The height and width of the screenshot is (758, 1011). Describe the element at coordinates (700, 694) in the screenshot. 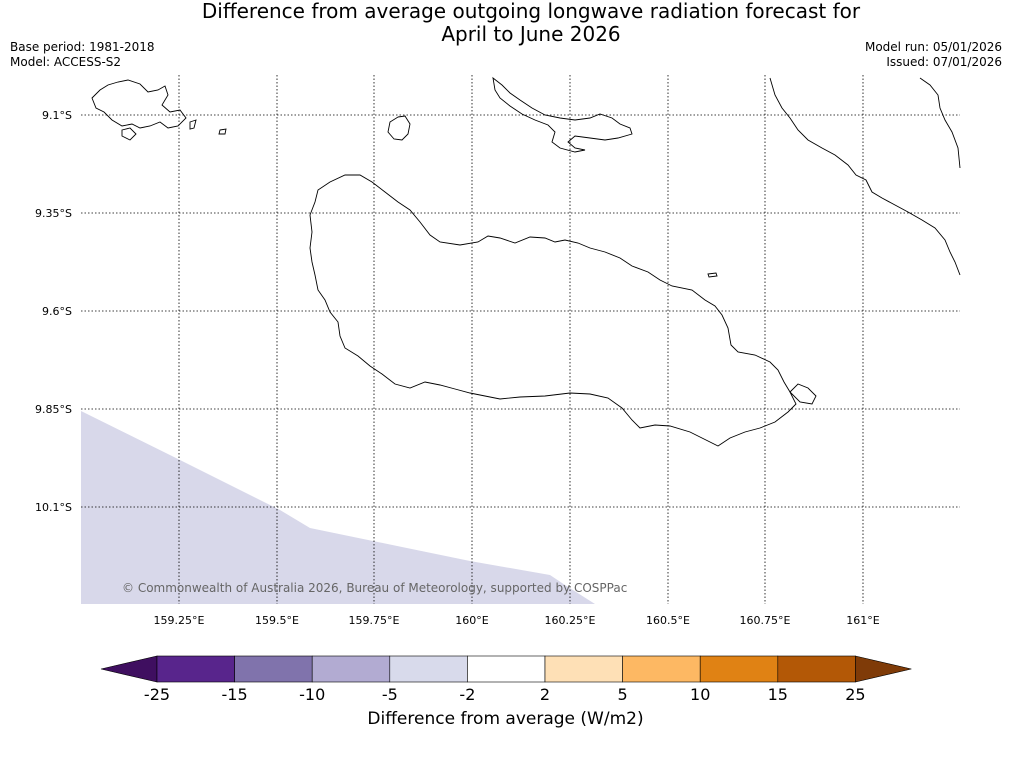

I see `colorbar-tick-label: 10` at that location.